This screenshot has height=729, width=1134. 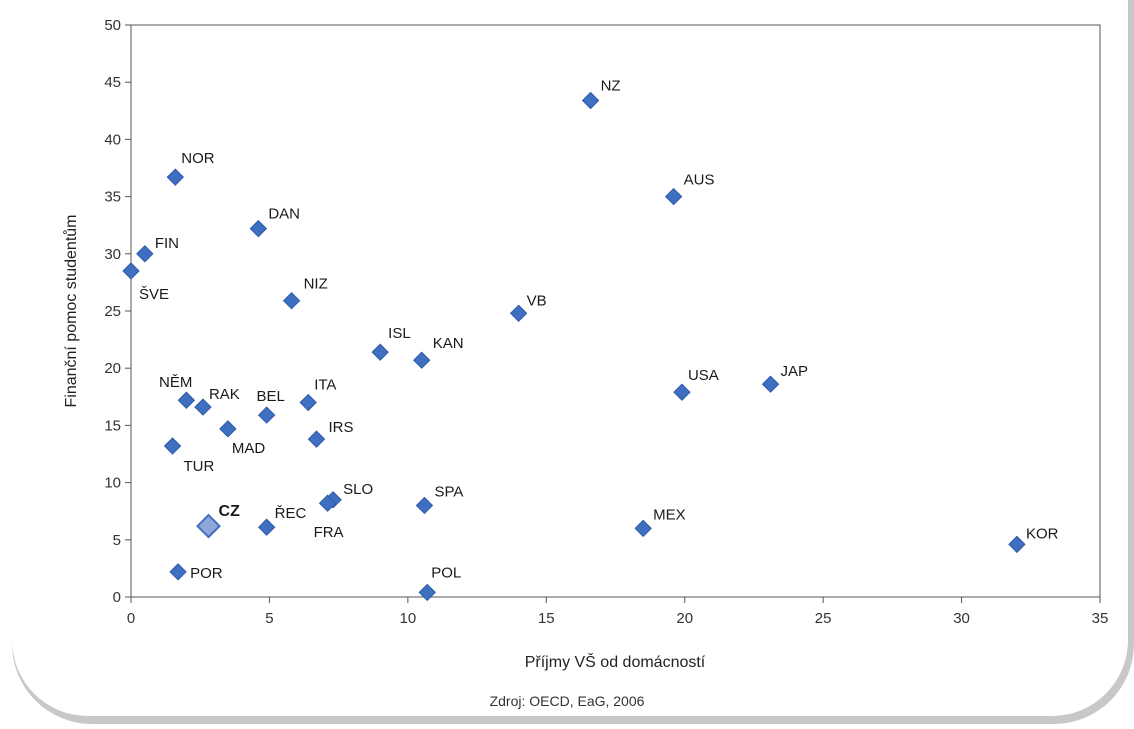 I want to click on y-tick-label: 30, so click(x=112, y=254).